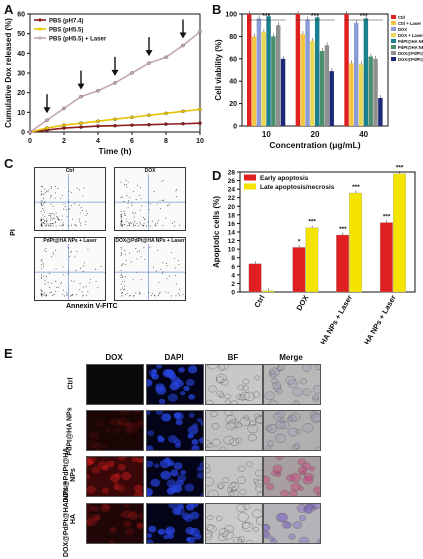  Describe the element at coordinates (217, 175) in the screenshot. I see `panel-letter-d: D` at that location.